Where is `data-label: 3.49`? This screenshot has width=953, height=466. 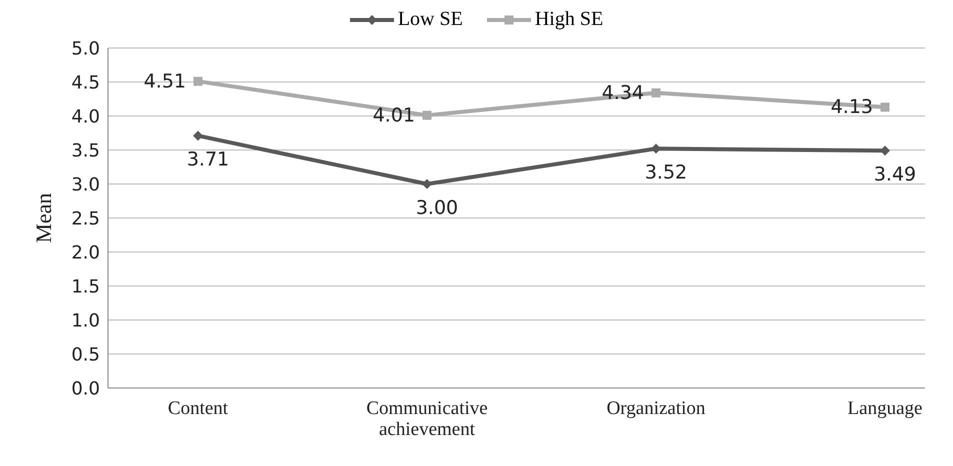 data-label: 3.49 is located at coordinates (895, 175).